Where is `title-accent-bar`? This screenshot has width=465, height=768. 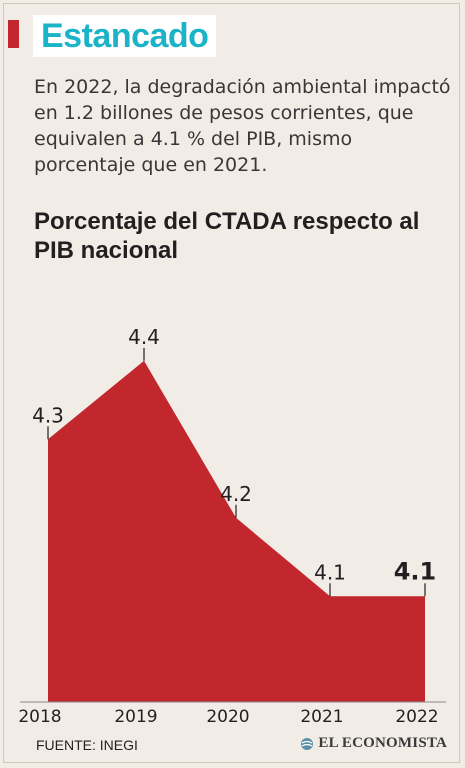 title-accent-bar is located at coordinates (13, 34).